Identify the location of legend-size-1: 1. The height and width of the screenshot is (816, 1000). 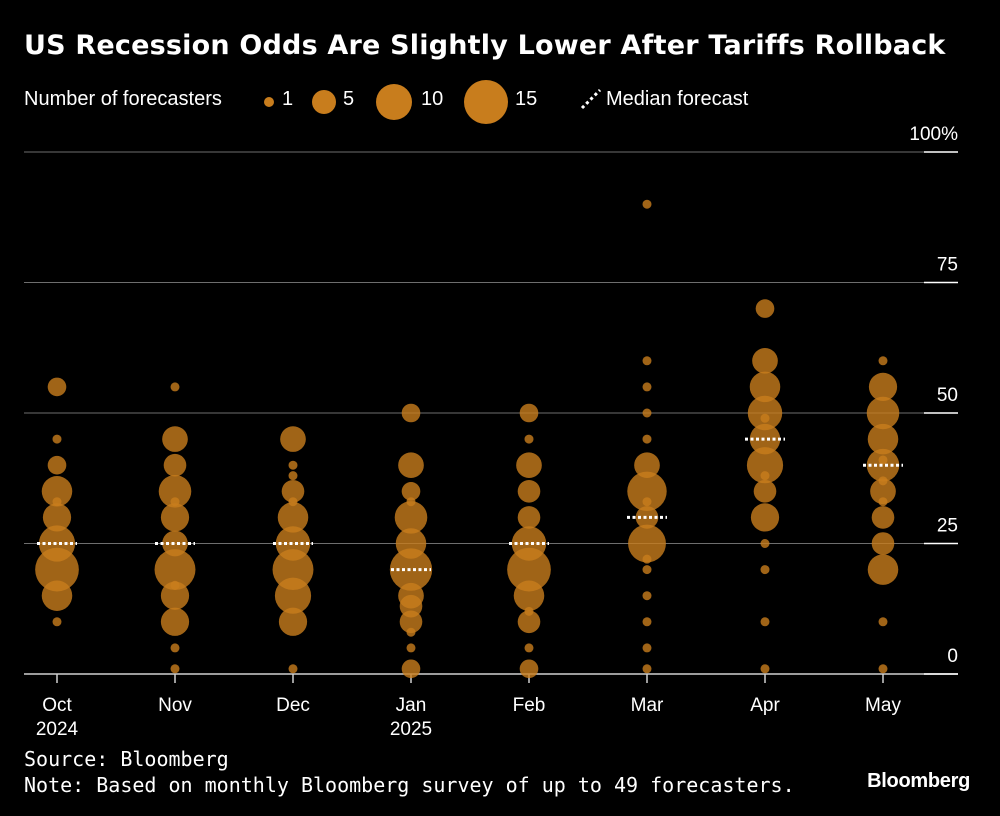
(288, 99).